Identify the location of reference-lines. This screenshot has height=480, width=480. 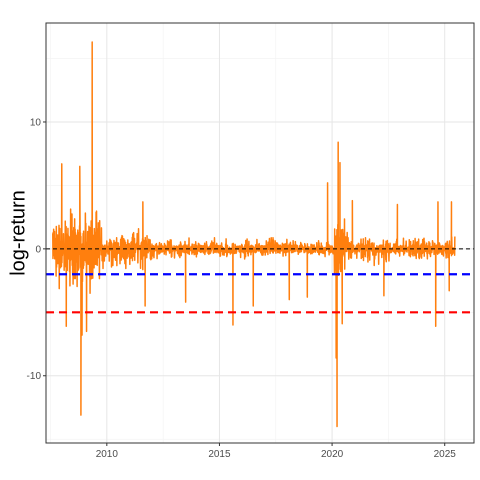
(260, 281).